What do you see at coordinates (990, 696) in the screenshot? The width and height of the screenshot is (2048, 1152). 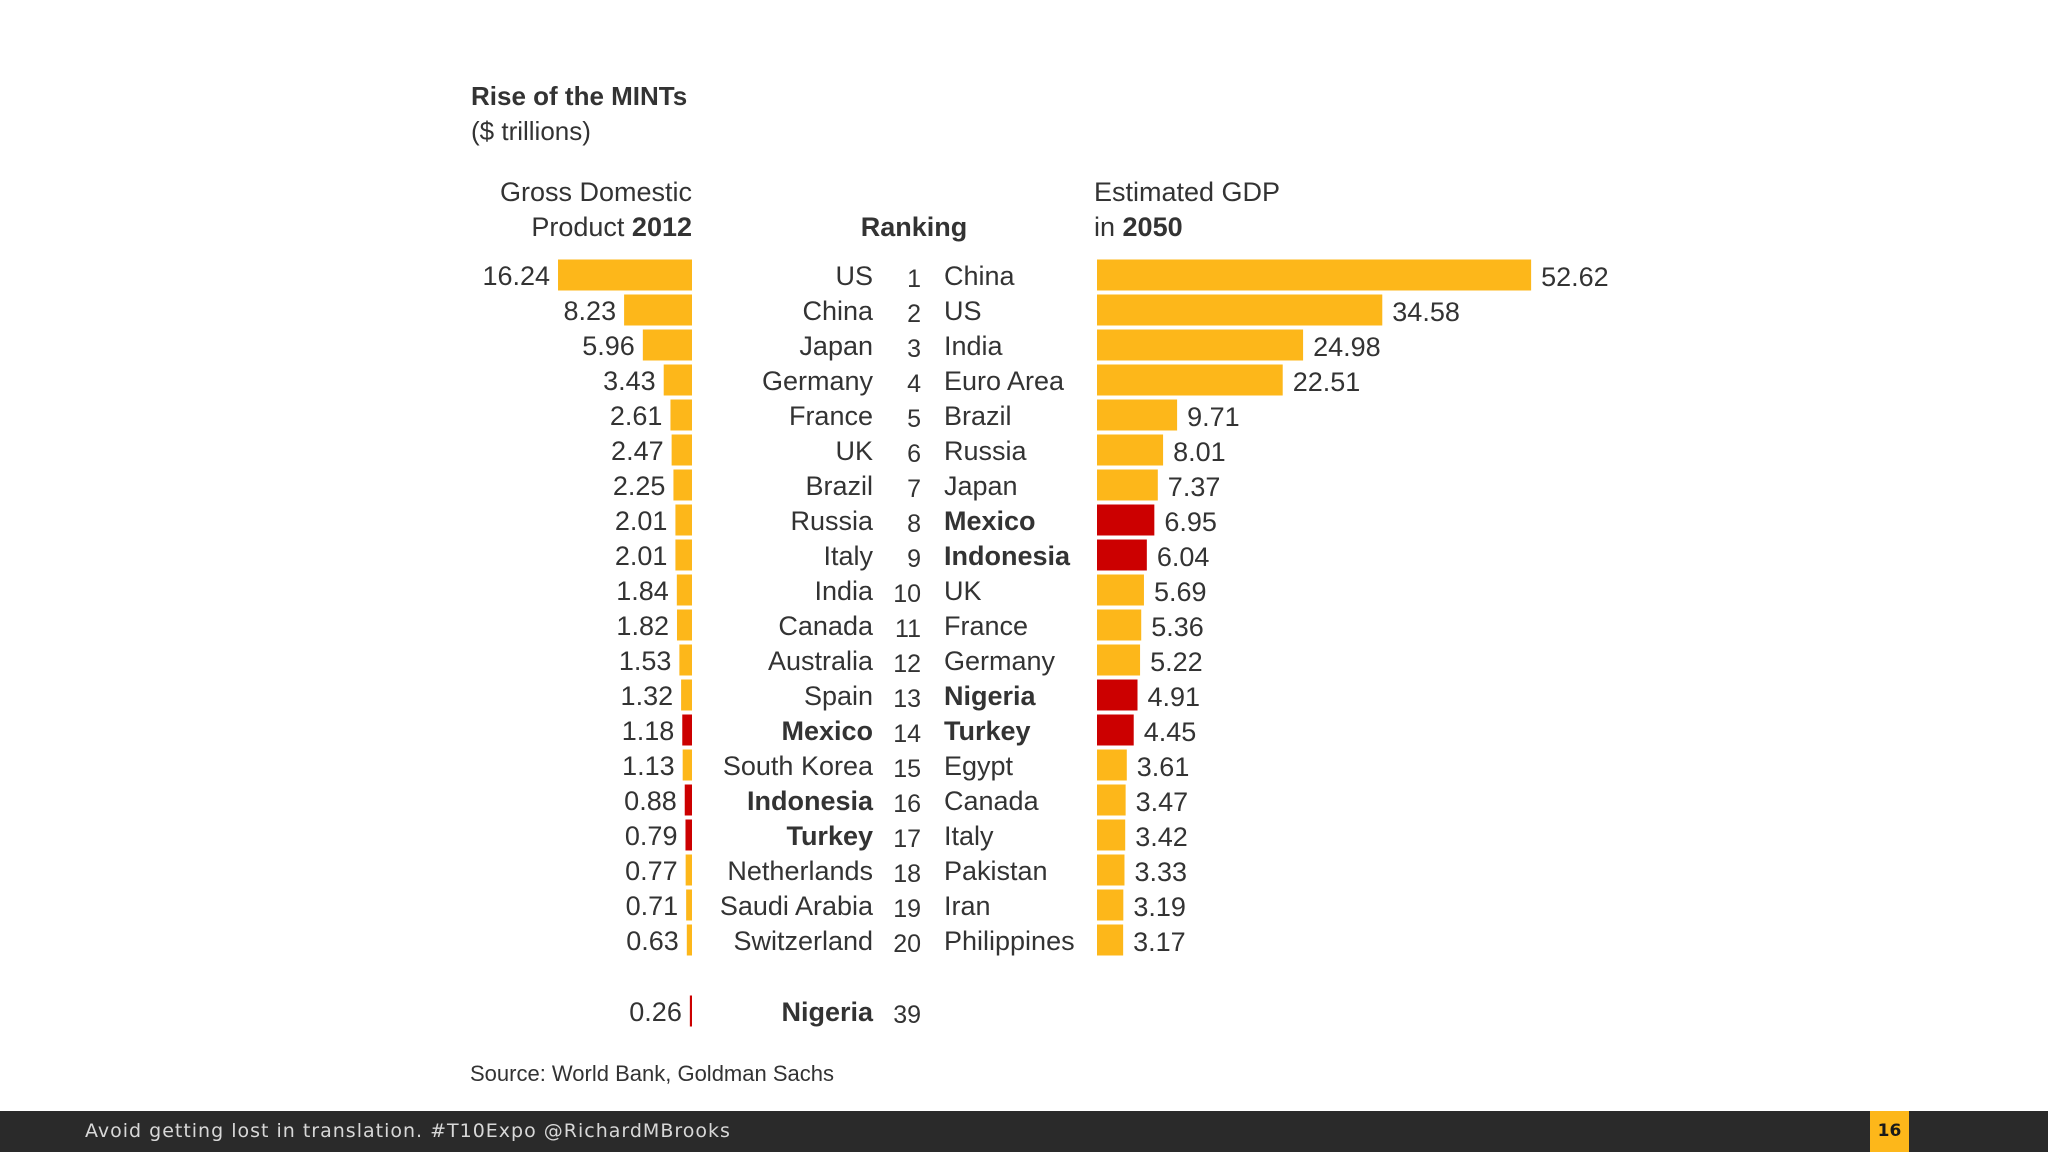 I see `country-label-2050: Nigeria` at bounding box center [990, 696].